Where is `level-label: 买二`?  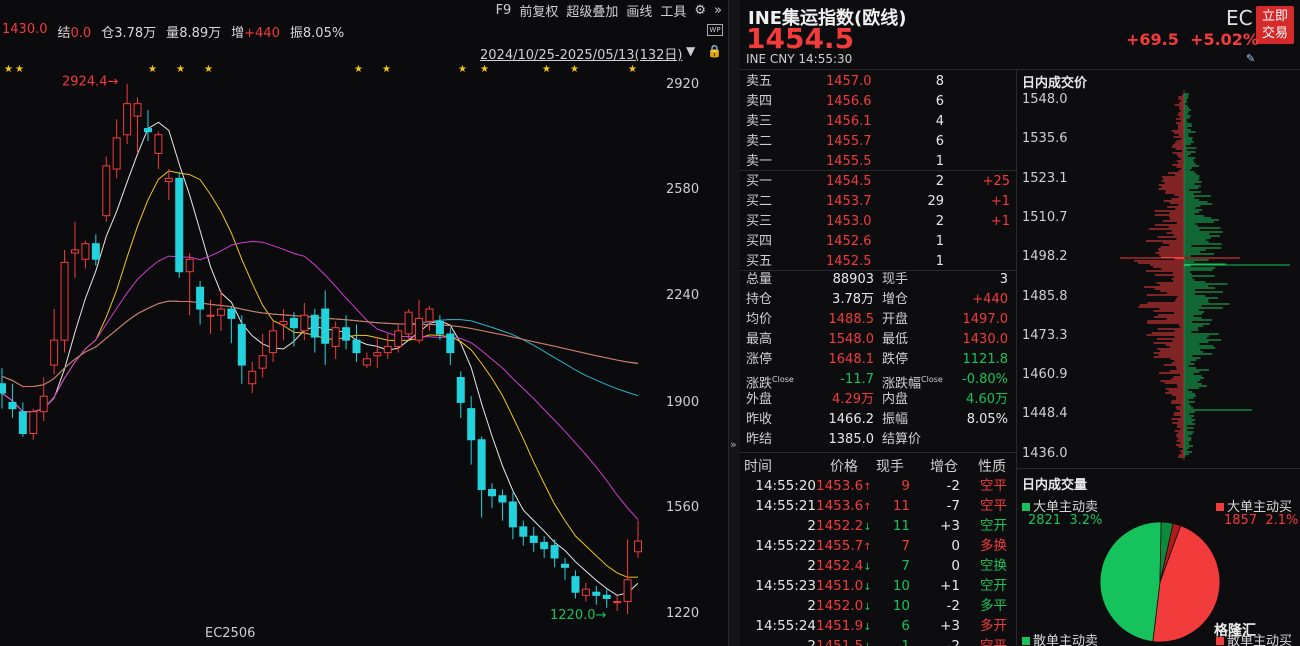 level-label: 买二 is located at coordinates (759, 201).